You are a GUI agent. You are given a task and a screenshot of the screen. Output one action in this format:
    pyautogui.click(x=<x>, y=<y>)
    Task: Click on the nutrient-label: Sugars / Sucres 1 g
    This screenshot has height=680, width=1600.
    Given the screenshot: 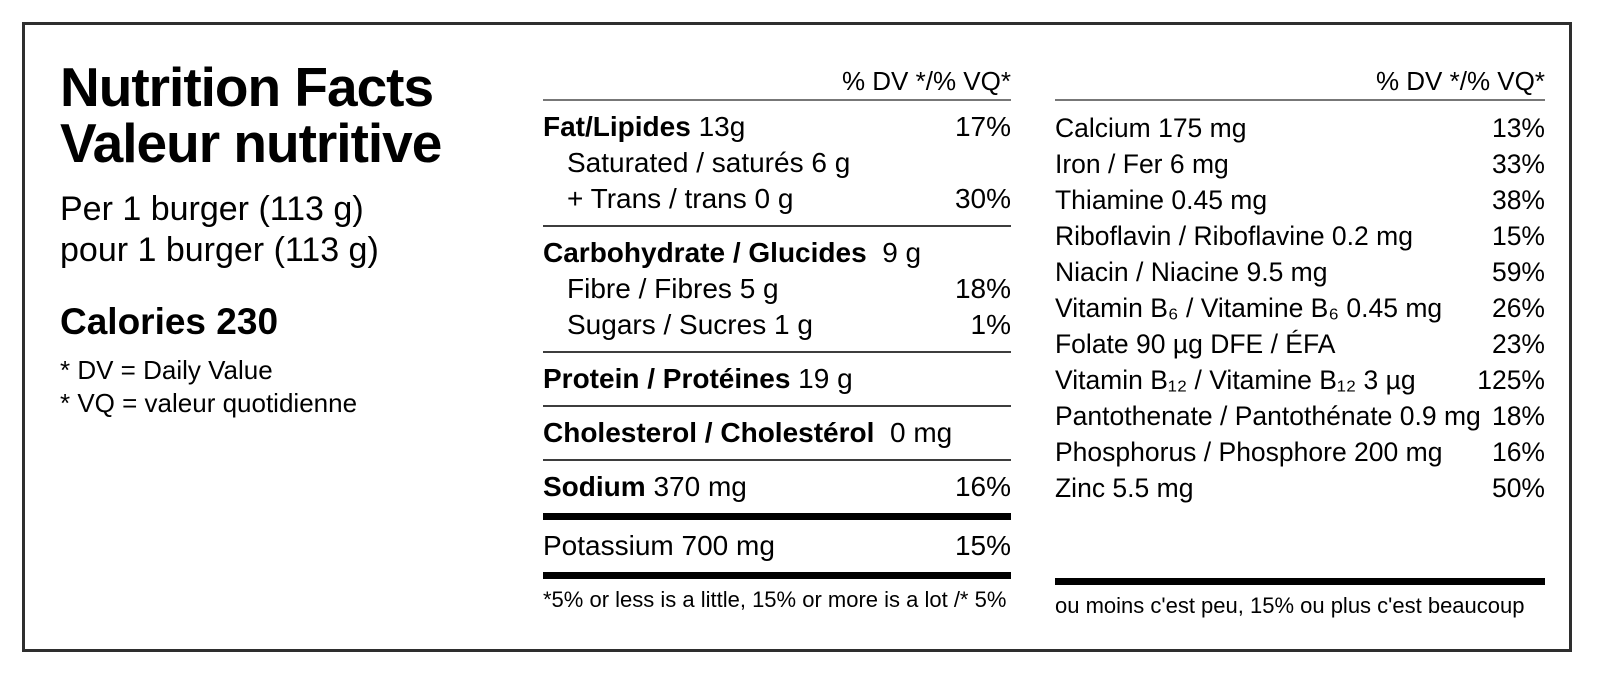 What is the action you would take?
    pyautogui.click(x=690, y=324)
    